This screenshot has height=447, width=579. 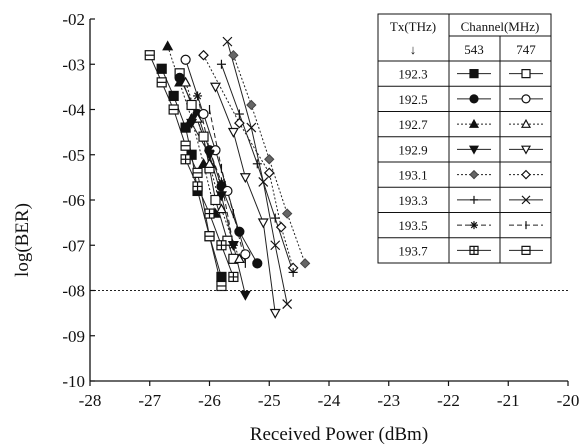 What do you see at coordinates (388, 400) in the screenshot?
I see `x-tick-label: -23` at bounding box center [388, 400].